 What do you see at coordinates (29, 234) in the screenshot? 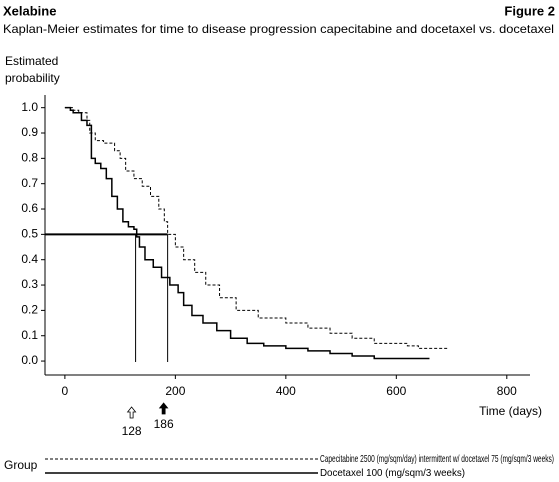
I see `y-tick-label: 0.5` at bounding box center [29, 234].